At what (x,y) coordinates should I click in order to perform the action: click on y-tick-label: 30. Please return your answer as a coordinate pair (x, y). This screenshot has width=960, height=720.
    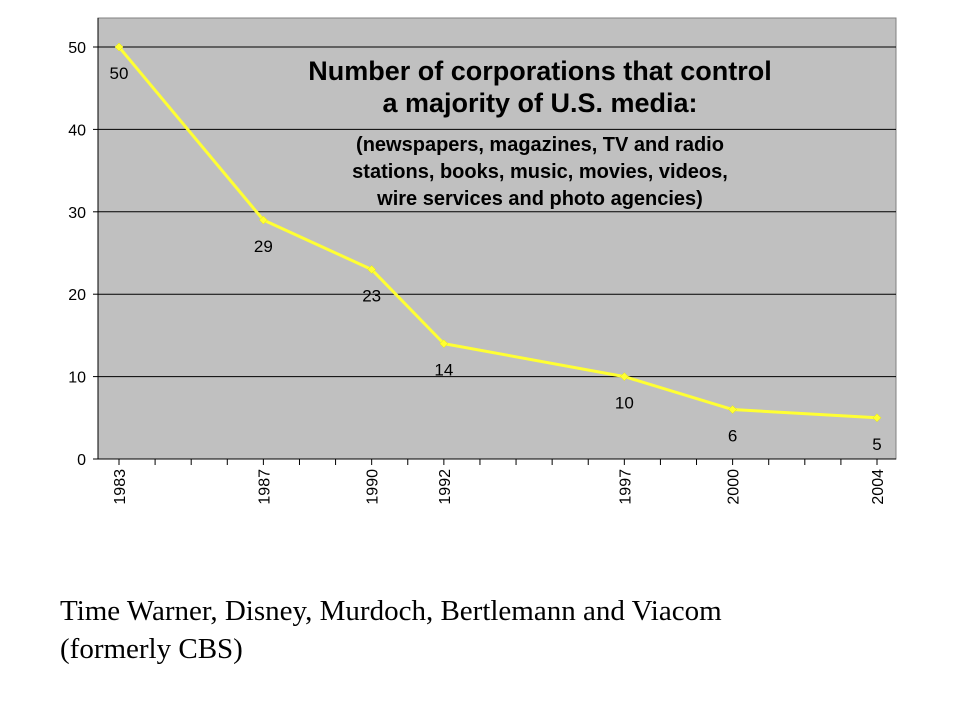
    Looking at the image, I should click on (77, 213).